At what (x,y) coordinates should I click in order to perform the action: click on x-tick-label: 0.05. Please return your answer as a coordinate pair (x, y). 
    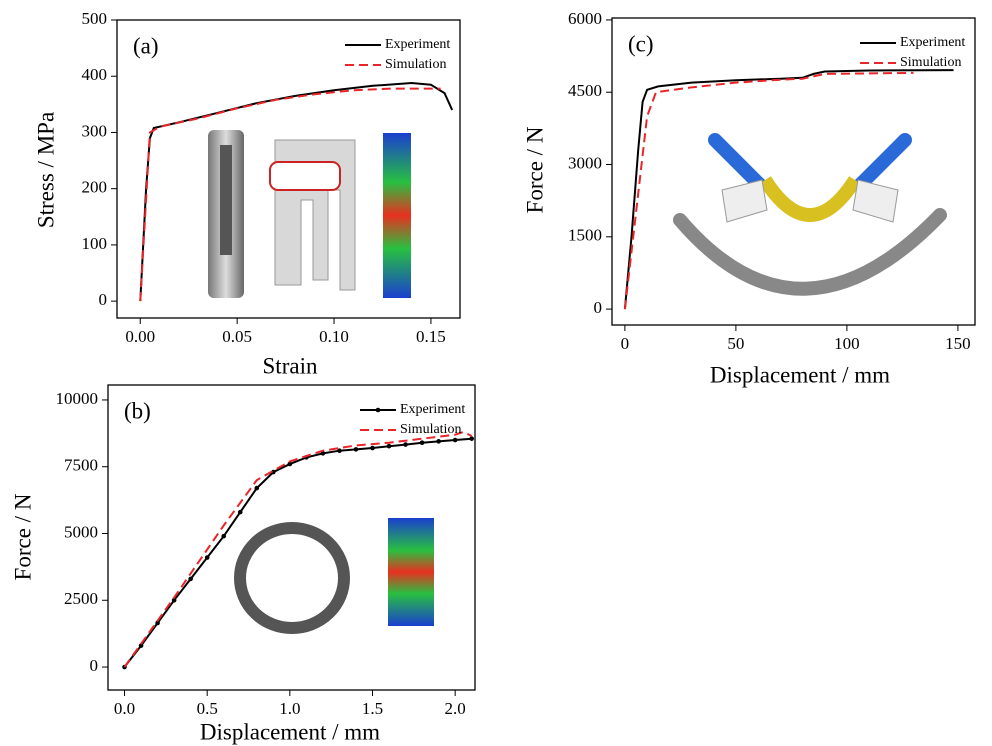
    Looking at the image, I should click on (237, 336).